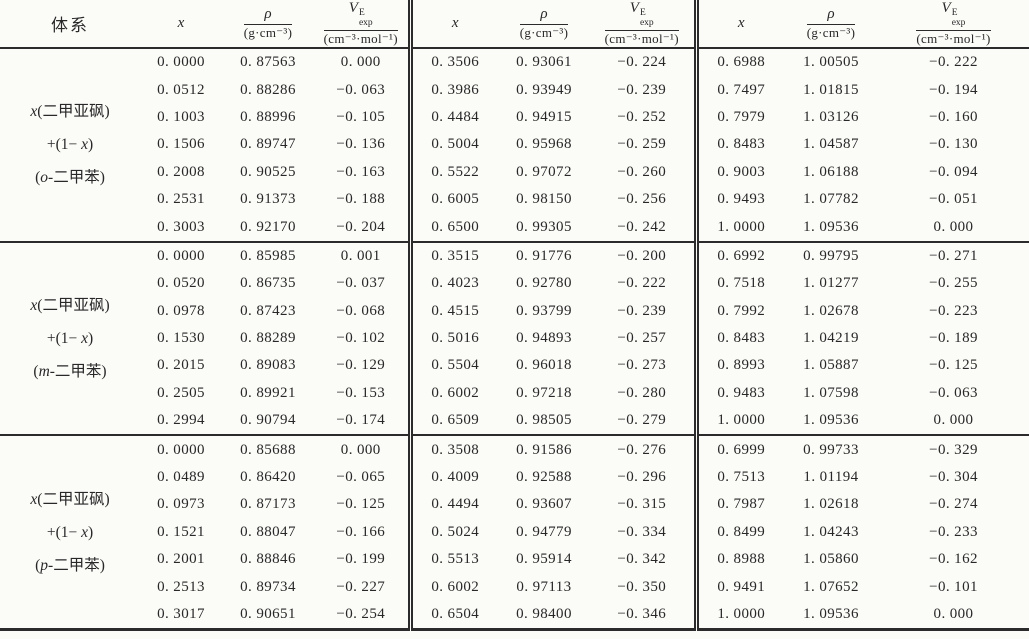  I want to click on cell-vexp: −0. 189, so click(953, 338).